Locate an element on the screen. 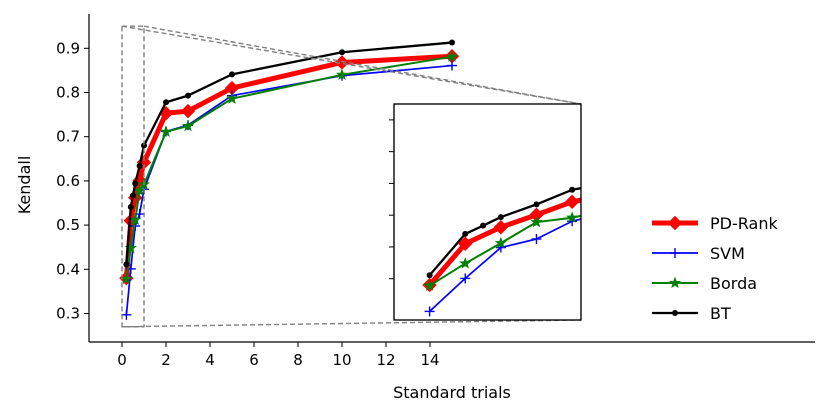 This screenshot has width=831, height=419. legend-label: Borda is located at coordinates (733, 283).